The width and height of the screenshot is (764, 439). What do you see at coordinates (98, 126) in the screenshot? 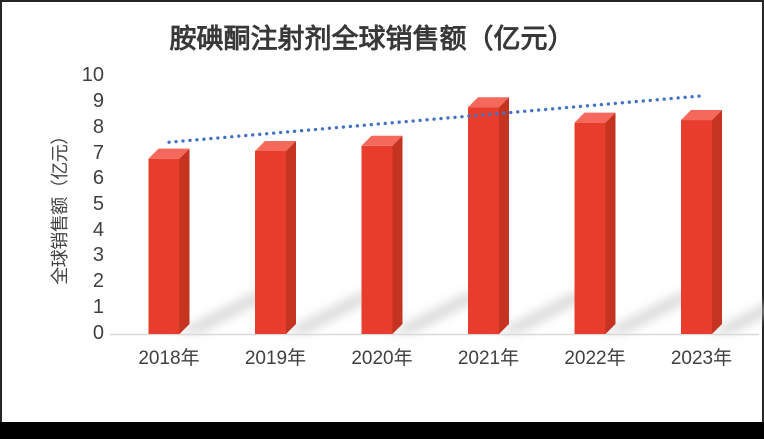
I see `y-tick-label: 8` at bounding box center [98, 126].